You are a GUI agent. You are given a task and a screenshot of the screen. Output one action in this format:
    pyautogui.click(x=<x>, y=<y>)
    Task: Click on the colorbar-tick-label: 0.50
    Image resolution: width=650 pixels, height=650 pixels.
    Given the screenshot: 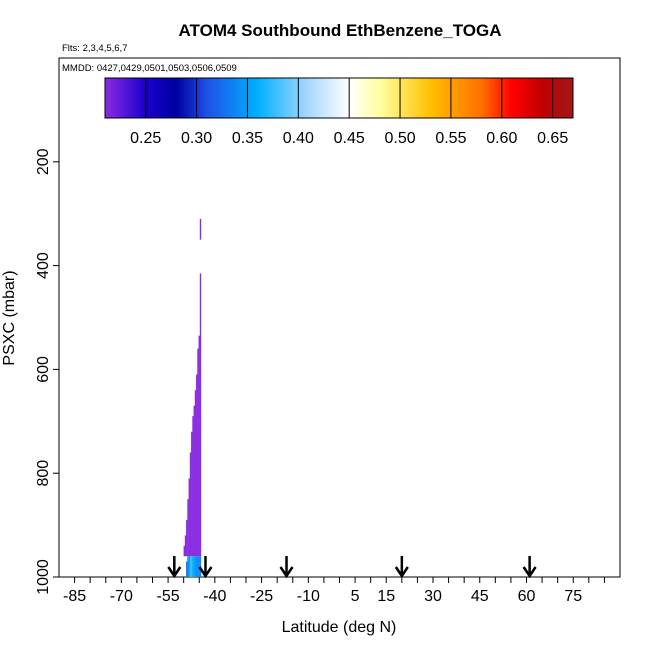 What is the action you would take?
    pyautogui.click(x=399, y=138)
    